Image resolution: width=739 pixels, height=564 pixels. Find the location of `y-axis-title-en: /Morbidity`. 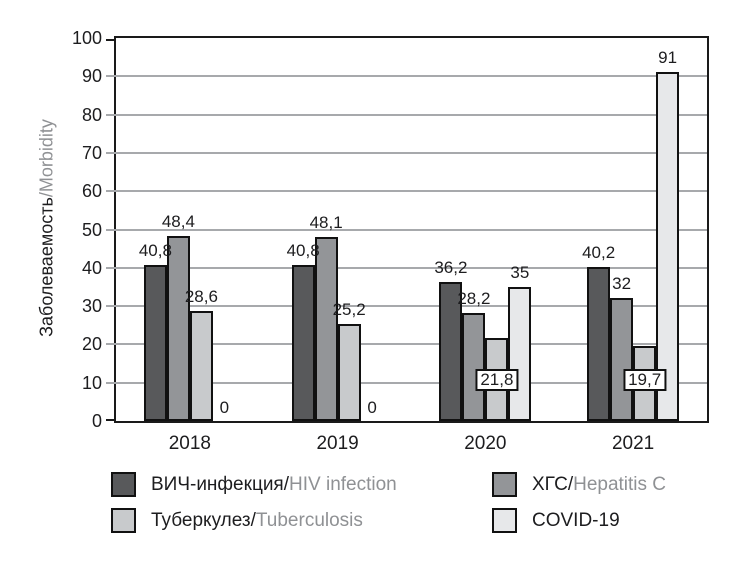

y-axis-title-en: /Morbidity is located at coordinates (46, 158).